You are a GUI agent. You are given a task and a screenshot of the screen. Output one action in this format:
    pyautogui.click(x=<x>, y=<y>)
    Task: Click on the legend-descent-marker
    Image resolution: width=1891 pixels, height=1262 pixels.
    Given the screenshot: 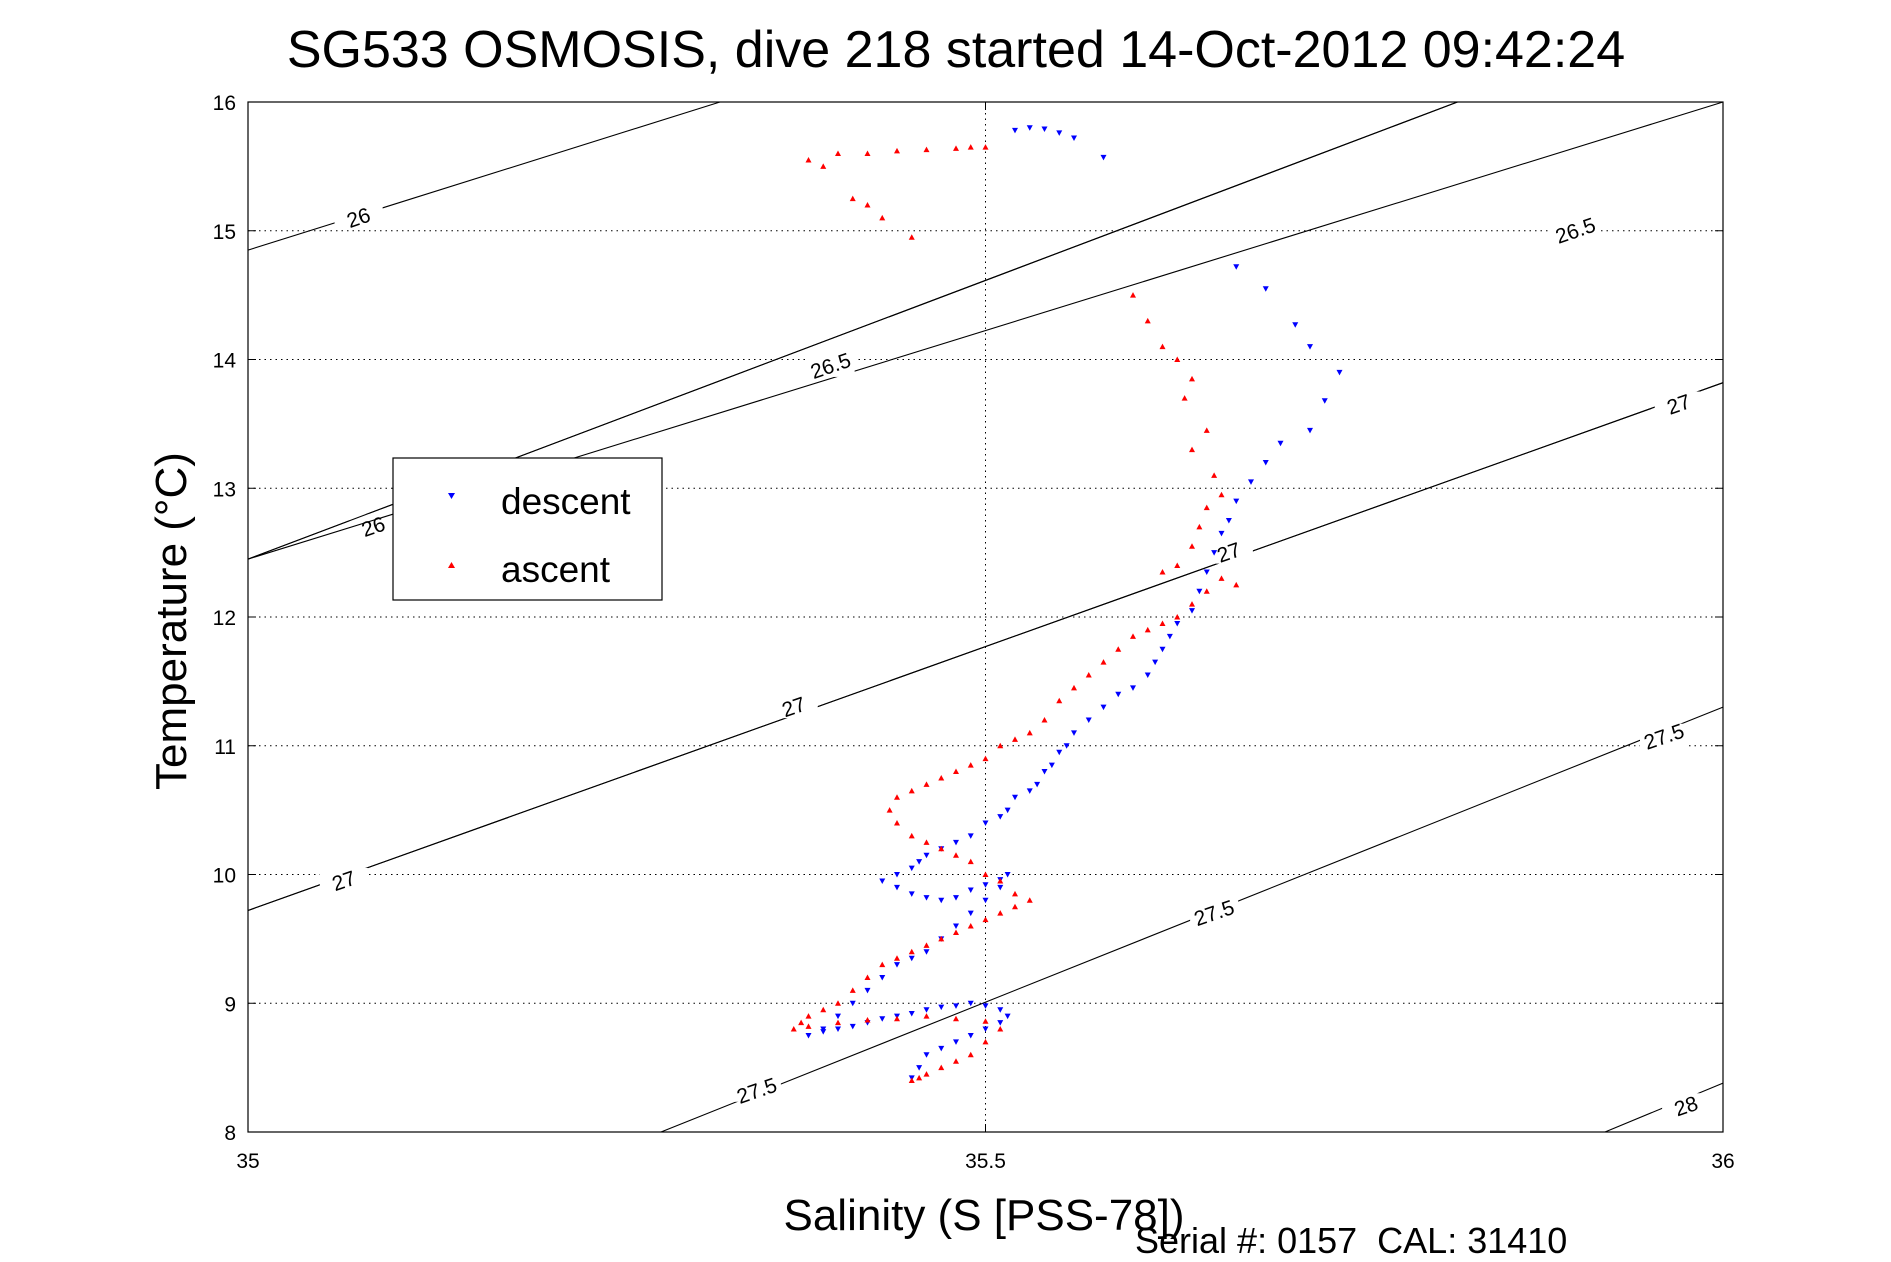 What is the action you would take?
    pyautogui.click(x=451, y=496)
    